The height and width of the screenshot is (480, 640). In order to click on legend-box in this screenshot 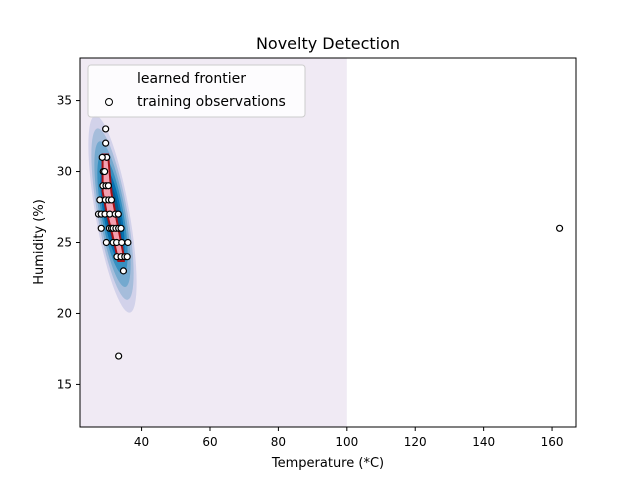, I will do `click(196, 91)`.